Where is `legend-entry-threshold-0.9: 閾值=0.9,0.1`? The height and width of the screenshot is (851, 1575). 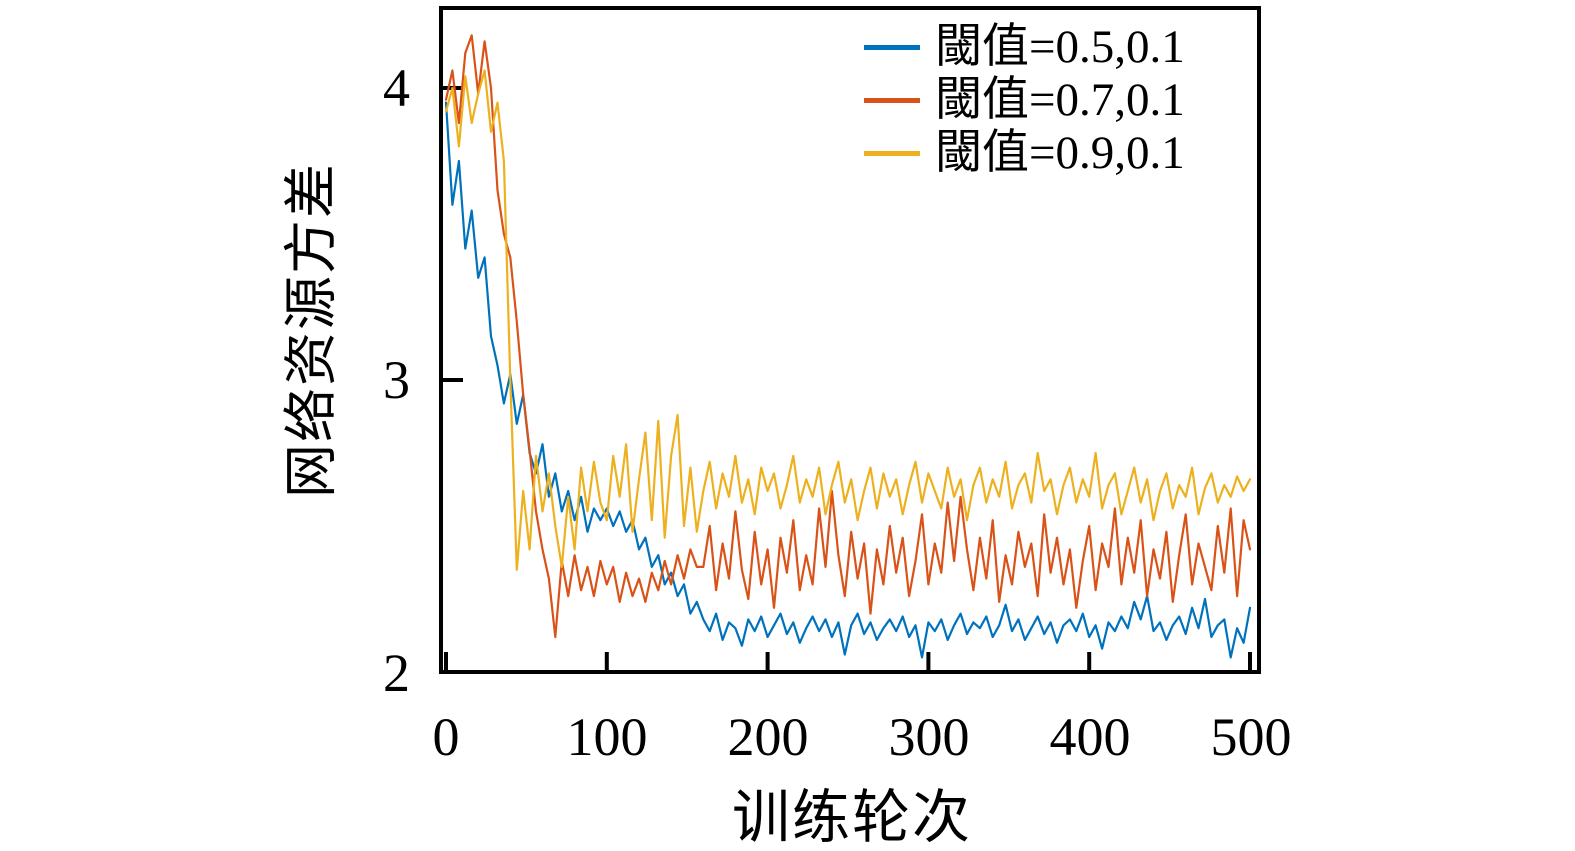 legend-entry-threshold-0.9: 閾值=0.9,0.1 is located at coordinates (1024, 153).